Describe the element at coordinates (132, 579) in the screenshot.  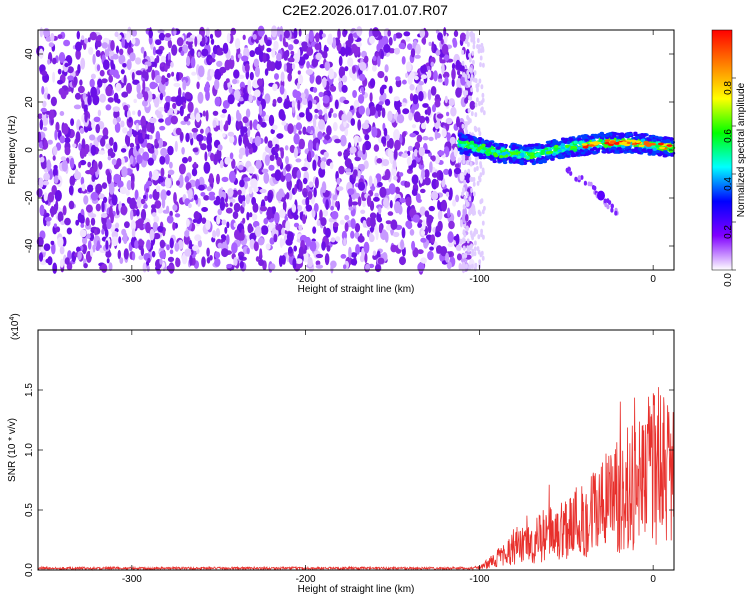
I see `x-tick-label: -300` at that location.